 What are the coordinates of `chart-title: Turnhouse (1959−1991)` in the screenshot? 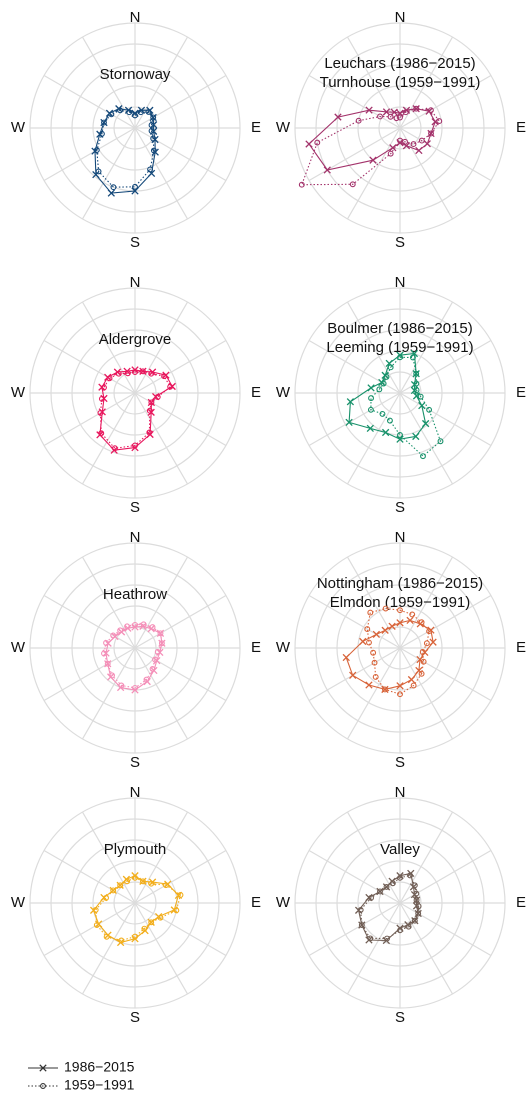 It's located at (400, 82).